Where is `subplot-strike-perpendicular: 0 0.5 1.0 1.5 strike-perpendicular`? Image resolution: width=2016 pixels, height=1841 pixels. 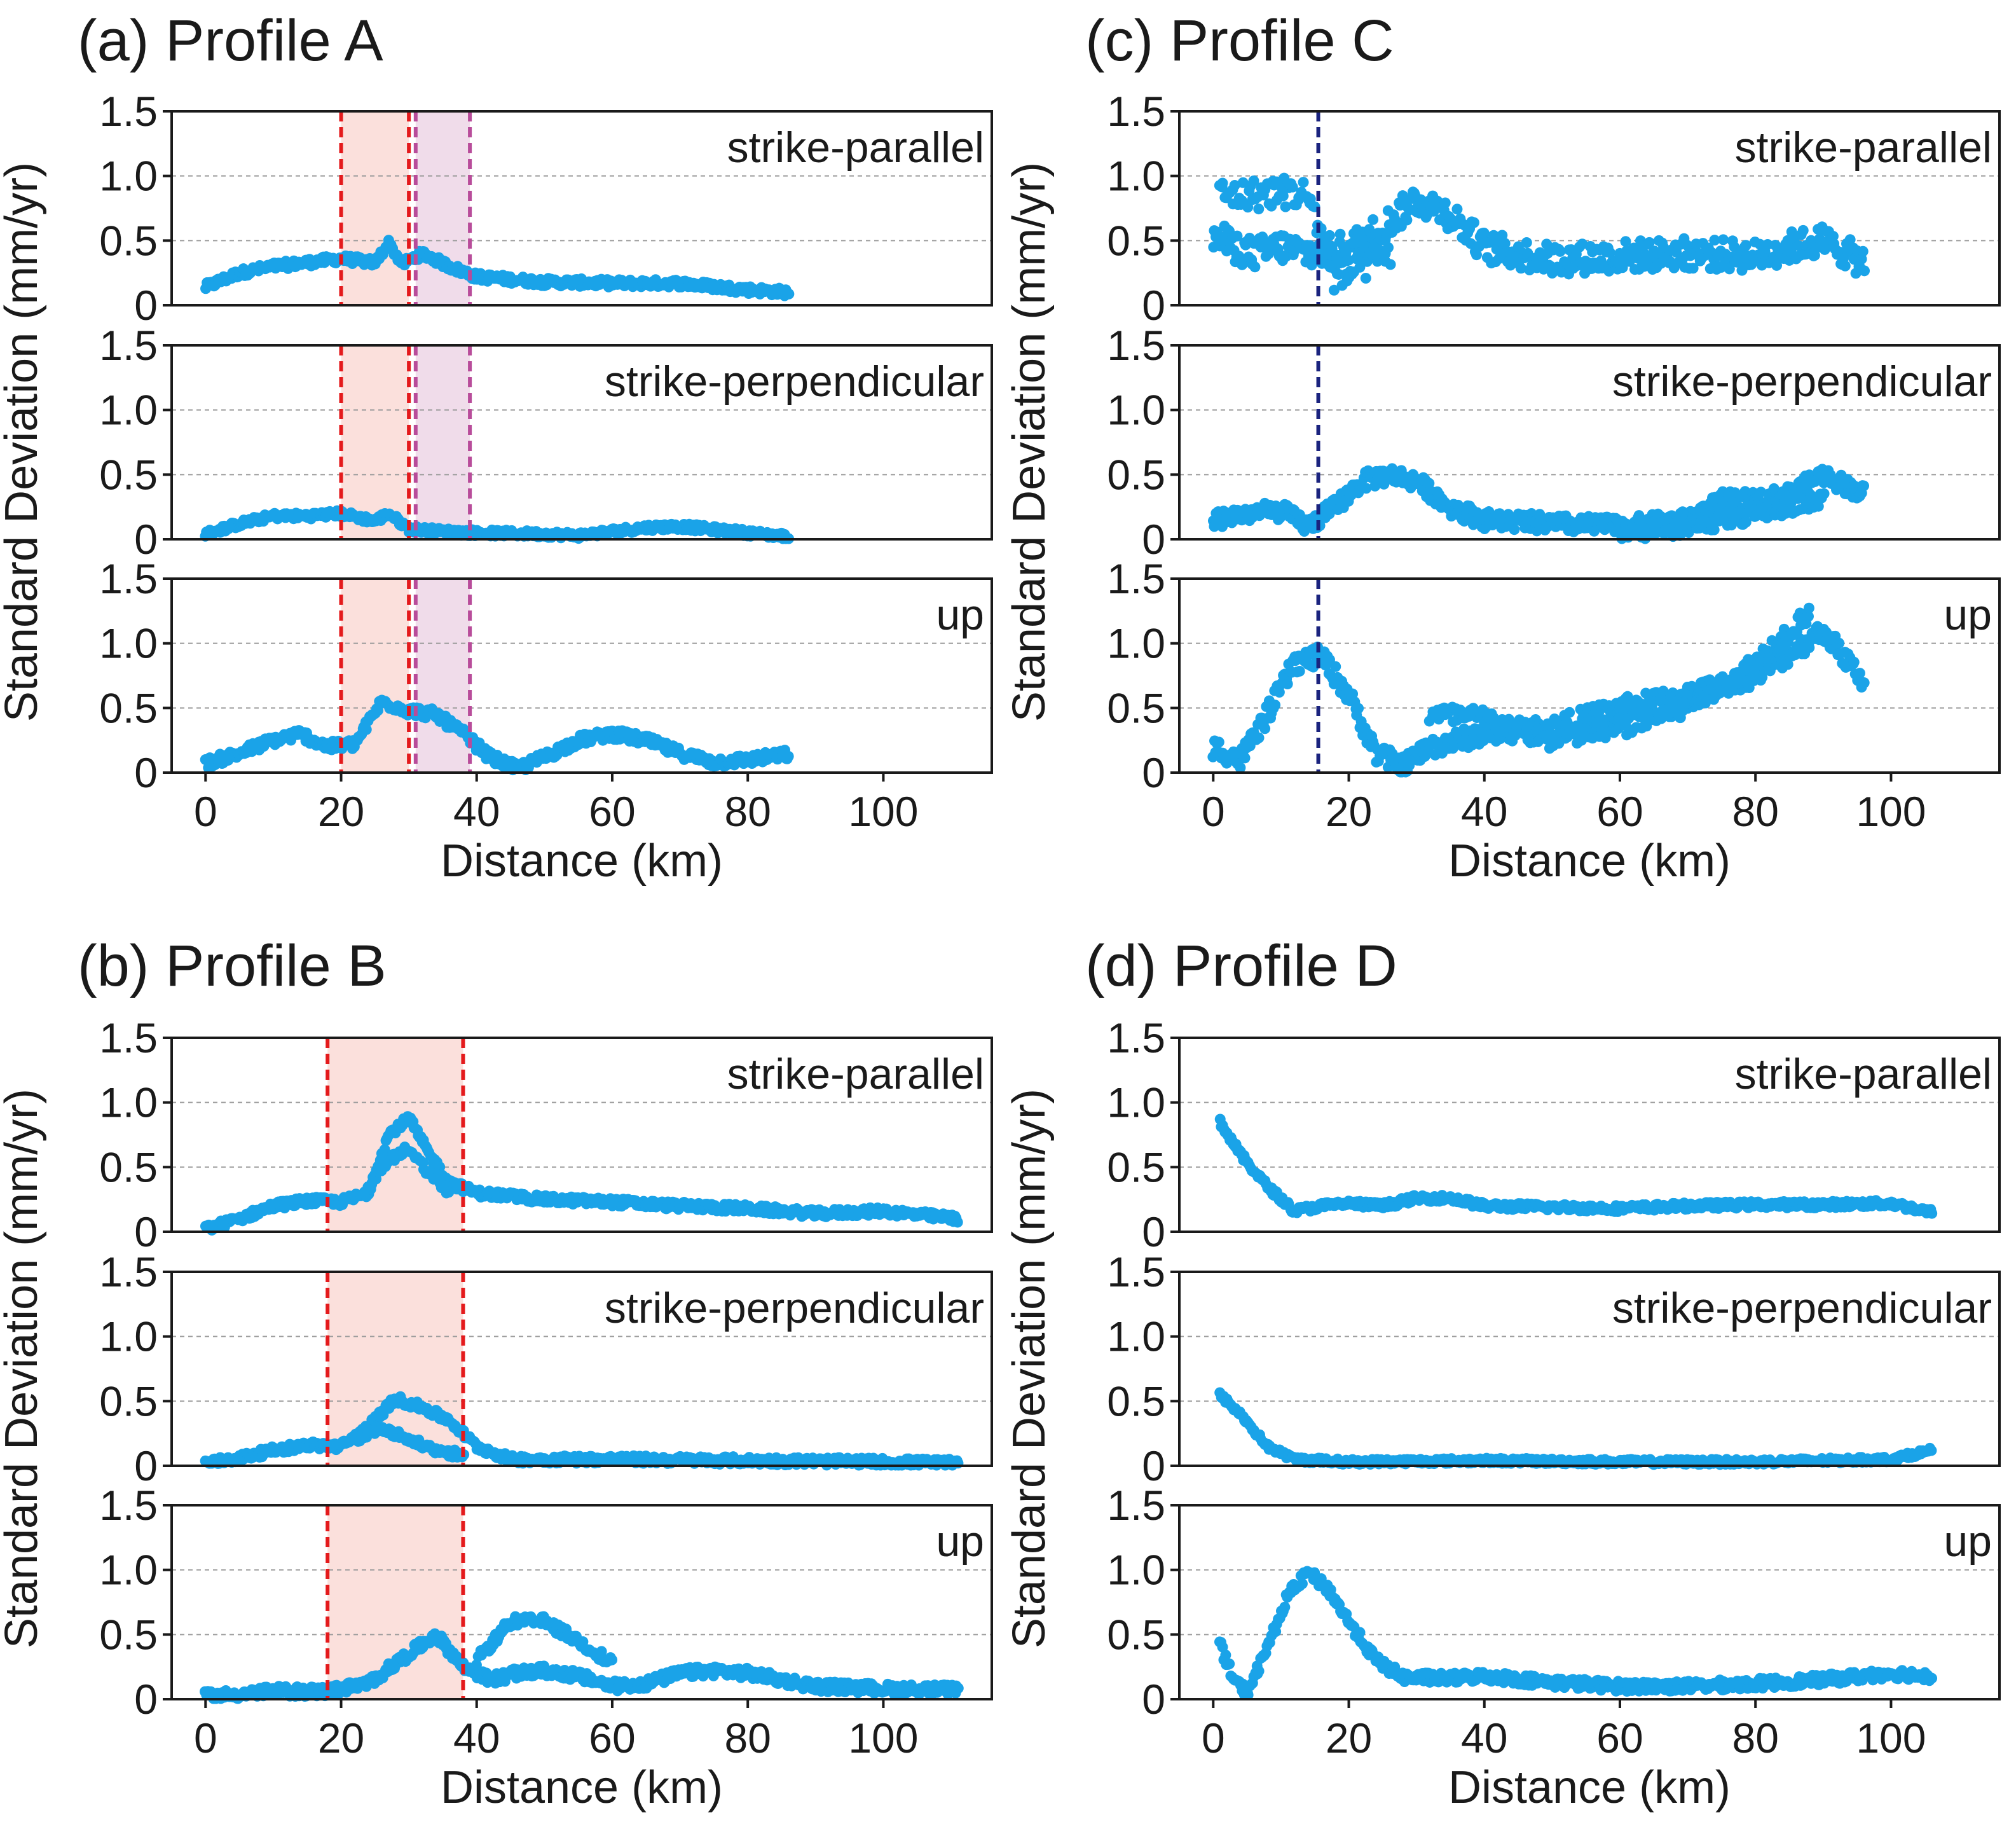
subplot-strike-perpendicular: 0 0.5 1.0 1.5 strike-perpendicular is located at coordinates (546, 442).